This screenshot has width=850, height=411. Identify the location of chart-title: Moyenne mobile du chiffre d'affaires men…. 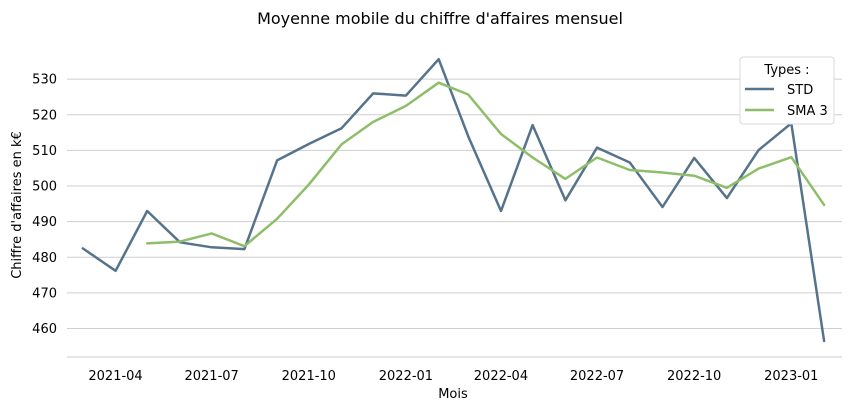
(440, 18).